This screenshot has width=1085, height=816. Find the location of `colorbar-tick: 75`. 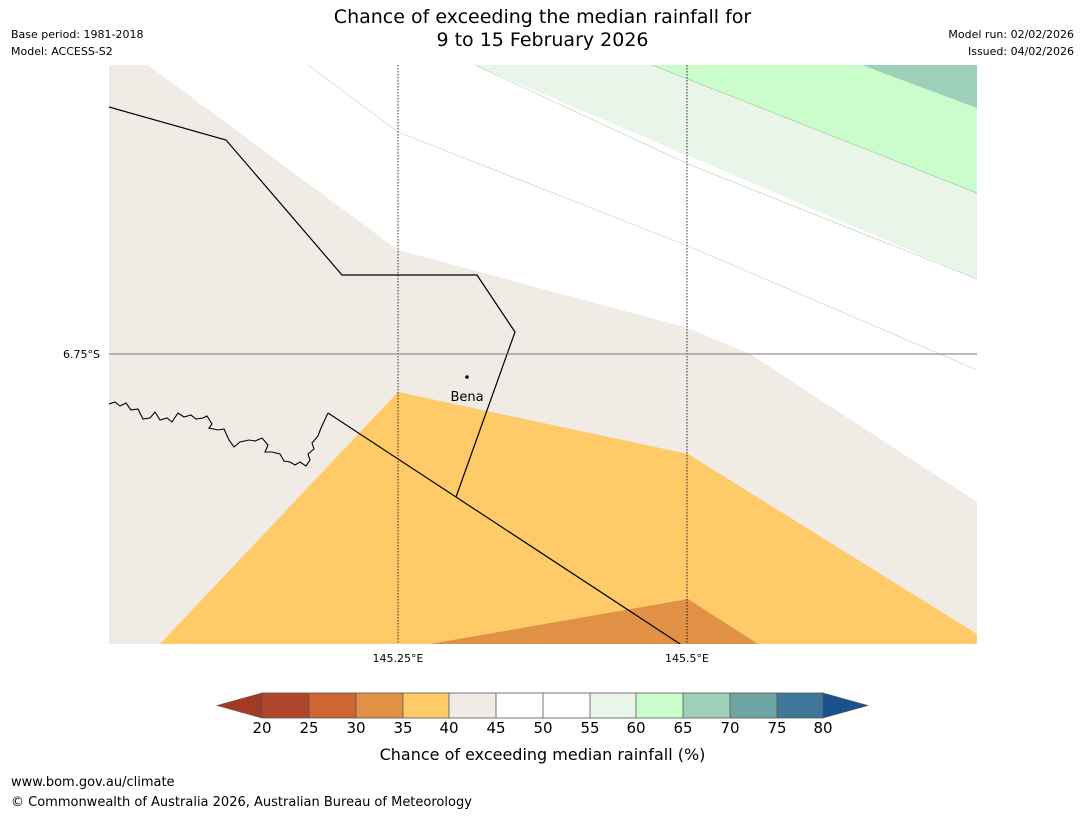

colorbar-tick: 75 is located at coordinates (777, 728).